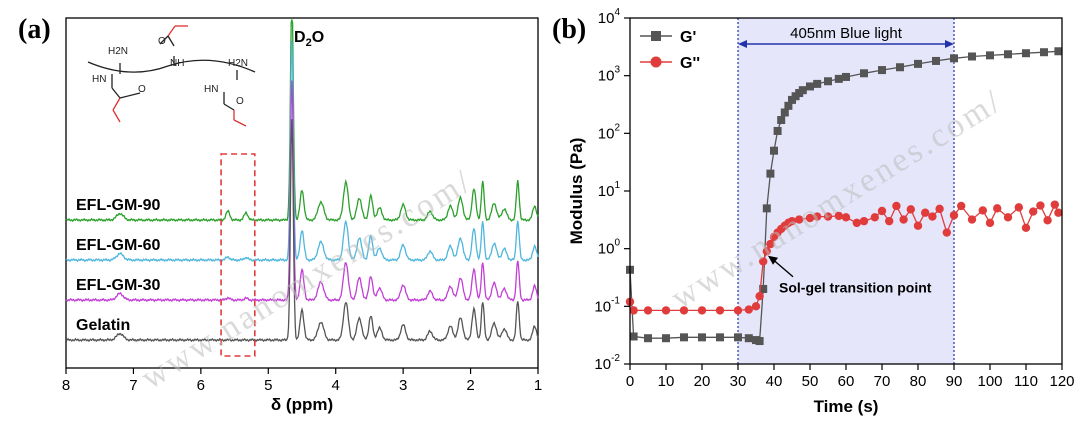 The height and width of the screenshot is (422, 1080). I want to click on y-tick-label: 10⁴, so click(609, 17).